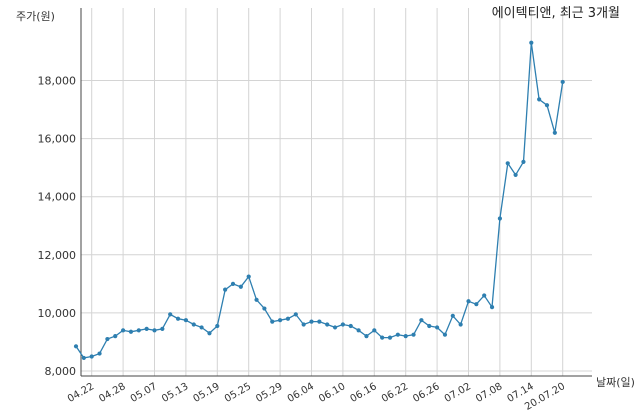 This screenshot has height=414, width=640. What do you see at coordinates (144, 393) in the screenshot?
I see `x-tick-label: 05.07` at bounding box center [144, 393].